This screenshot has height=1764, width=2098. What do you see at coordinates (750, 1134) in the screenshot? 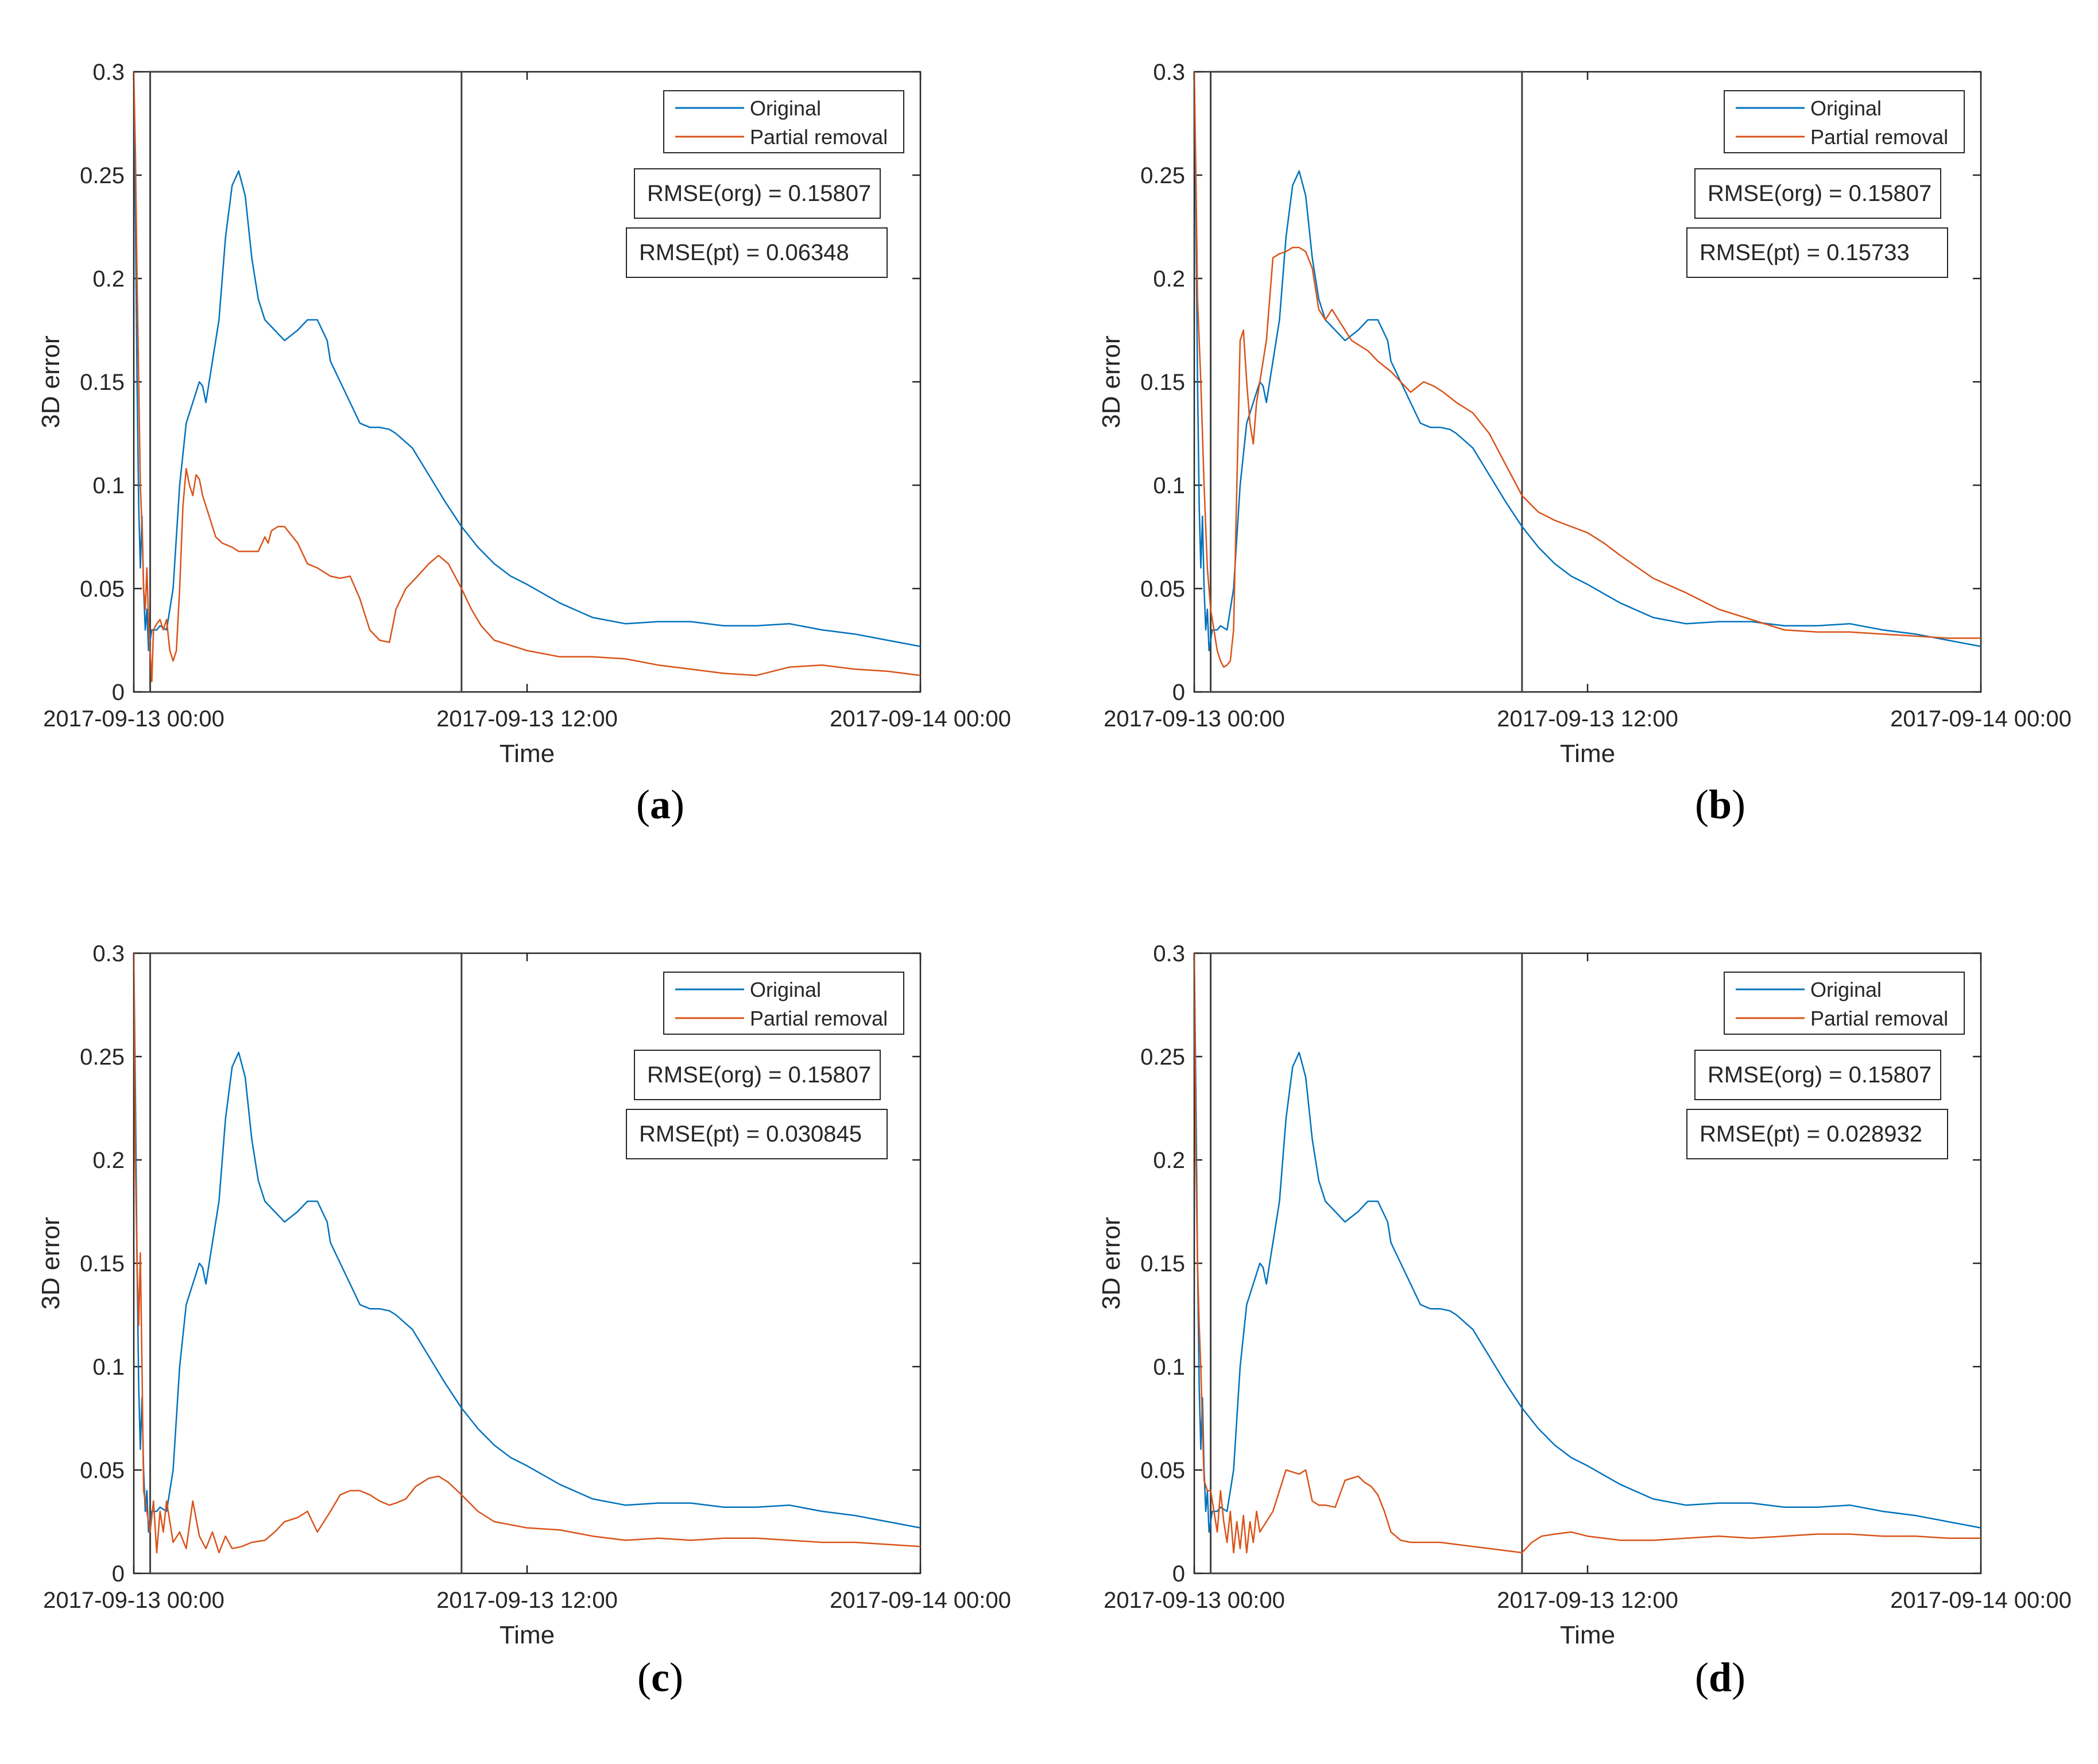
I see `annotation-text: RMSE(pt) = 0.030845` at bounding box center [750, 1134].